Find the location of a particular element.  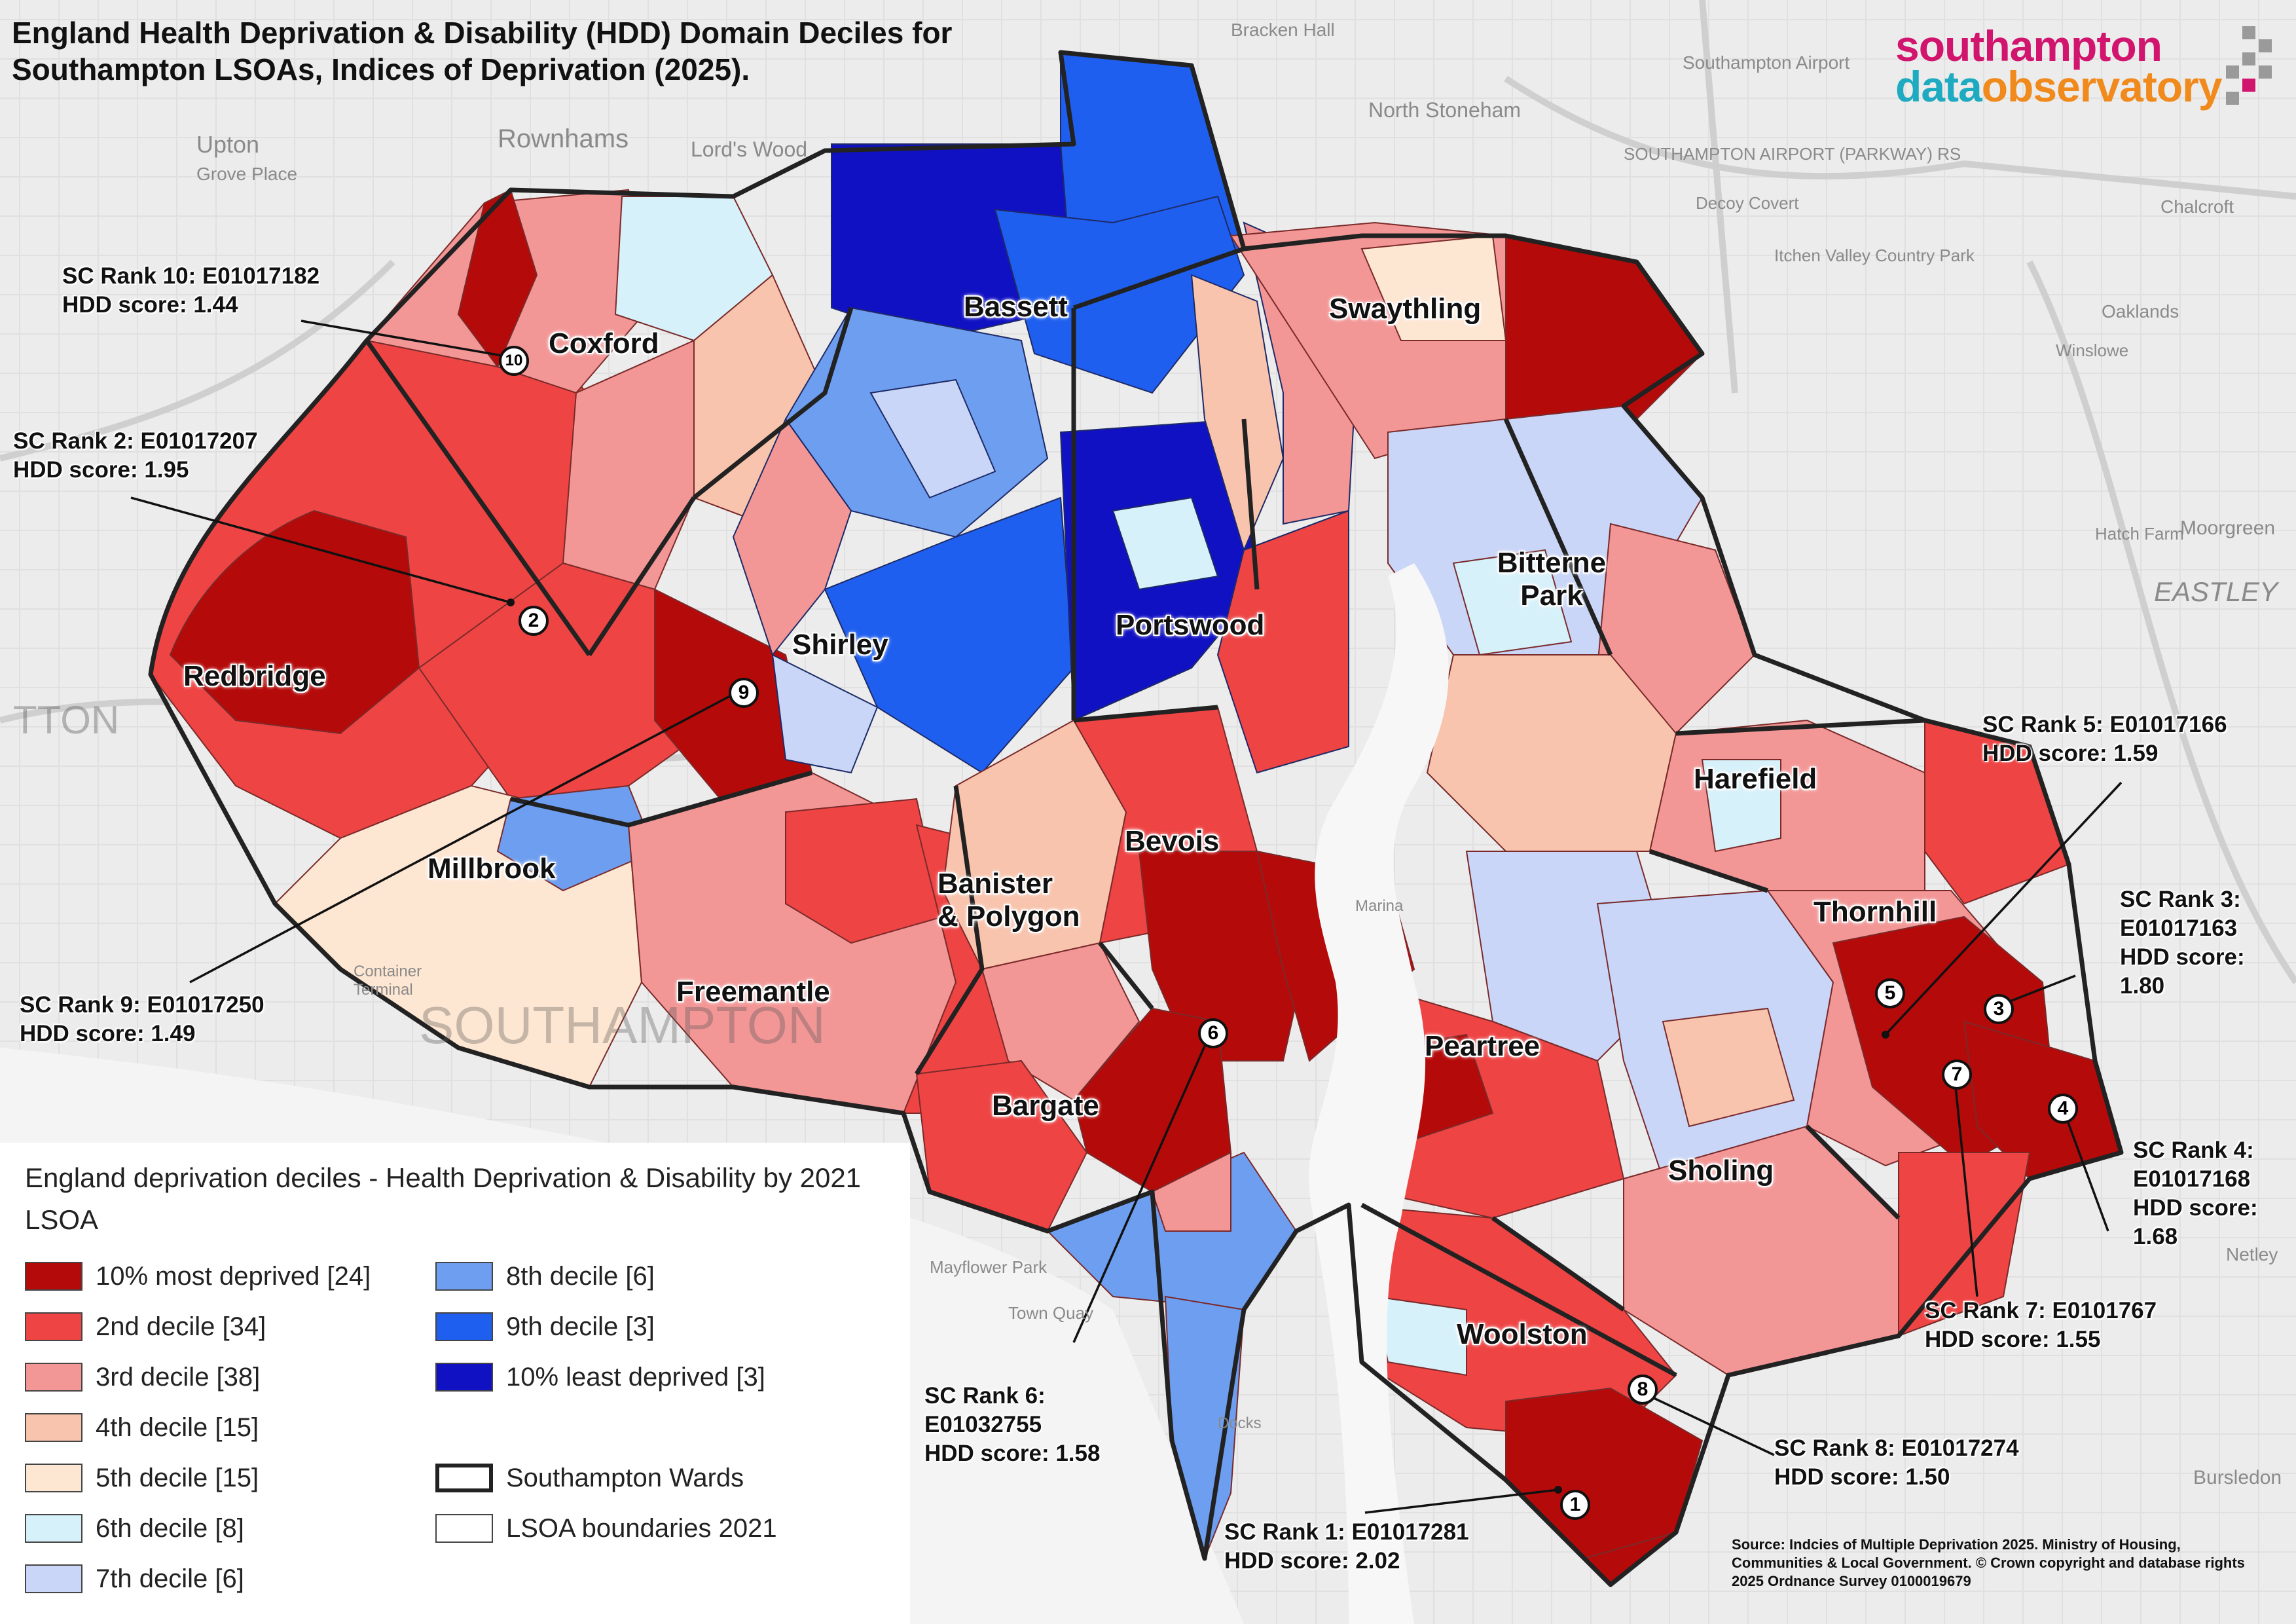

callout-rank-4-line-2: E01017168 is located at coordinates (2192, 1179).